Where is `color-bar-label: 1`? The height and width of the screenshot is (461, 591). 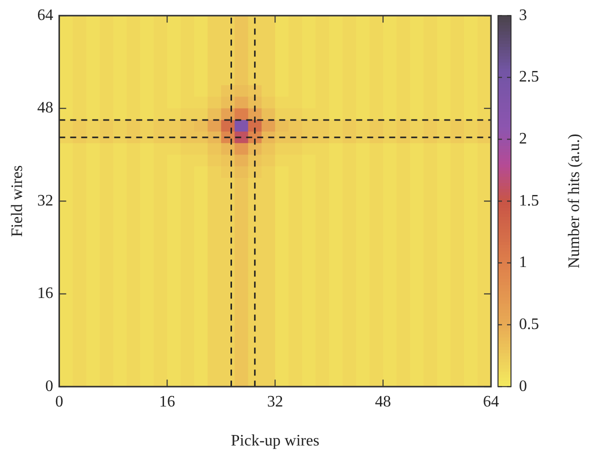 color-bar-label: 1 is located at coordinates (523, 263).